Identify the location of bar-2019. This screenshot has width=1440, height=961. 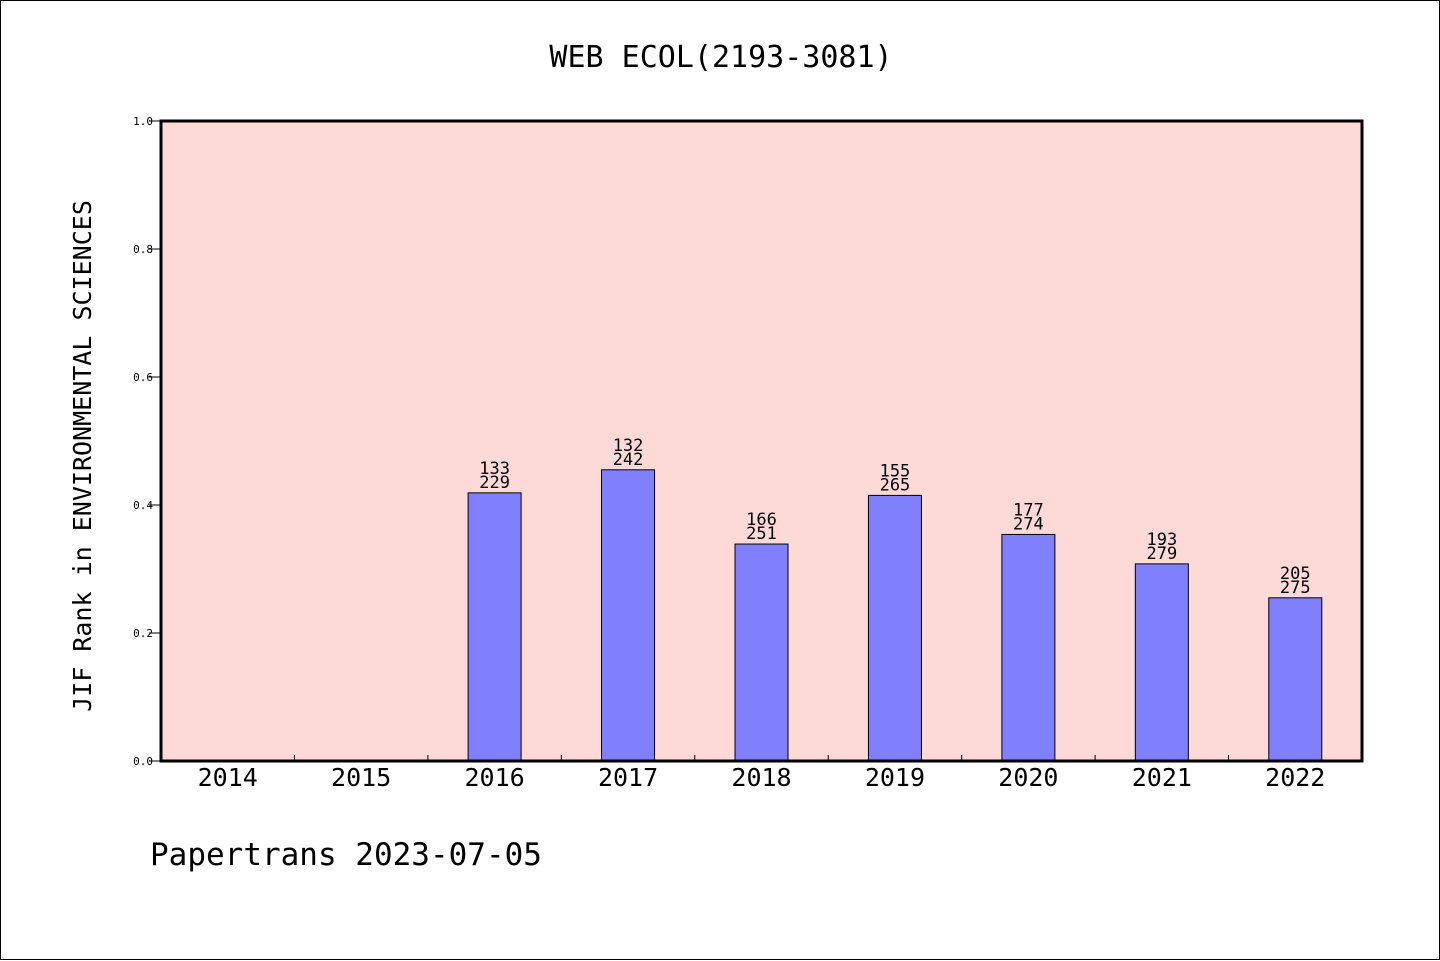
(894, 628).